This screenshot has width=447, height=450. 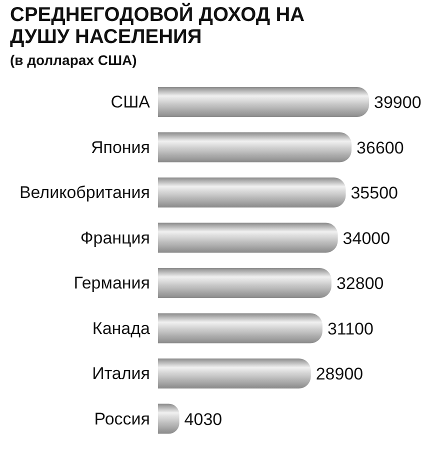 I want to click on data-label: 36600, so click(x=380, y=148).